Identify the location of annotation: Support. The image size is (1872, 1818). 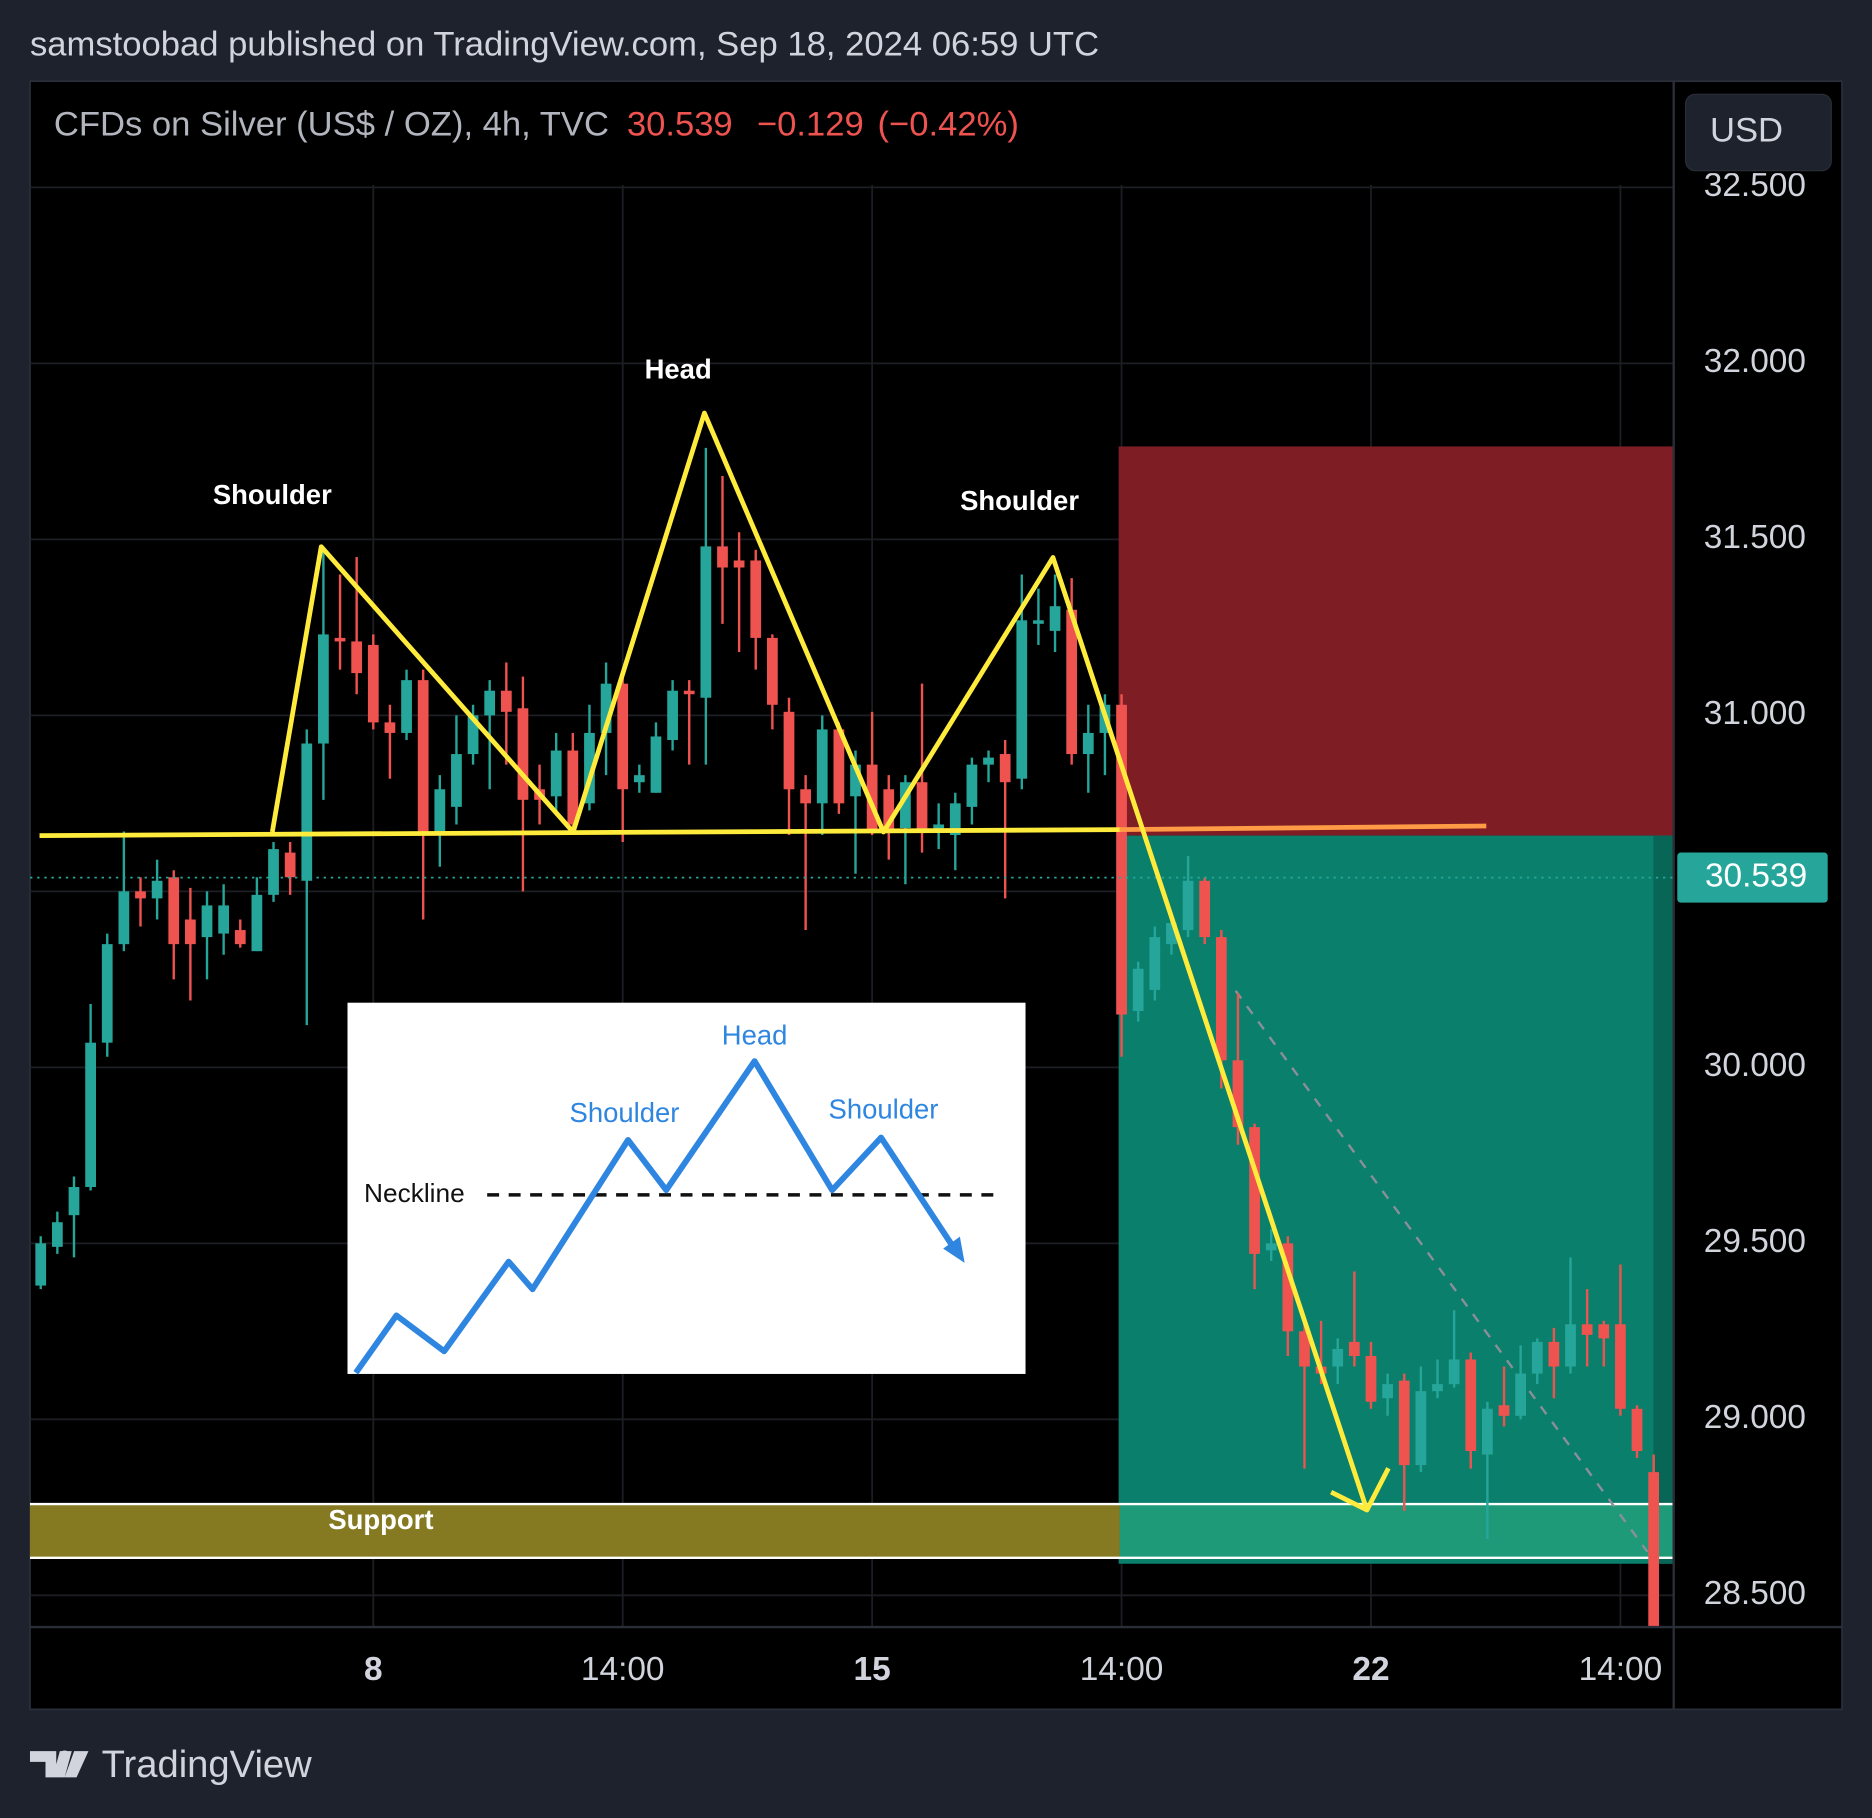
(380, 1519).